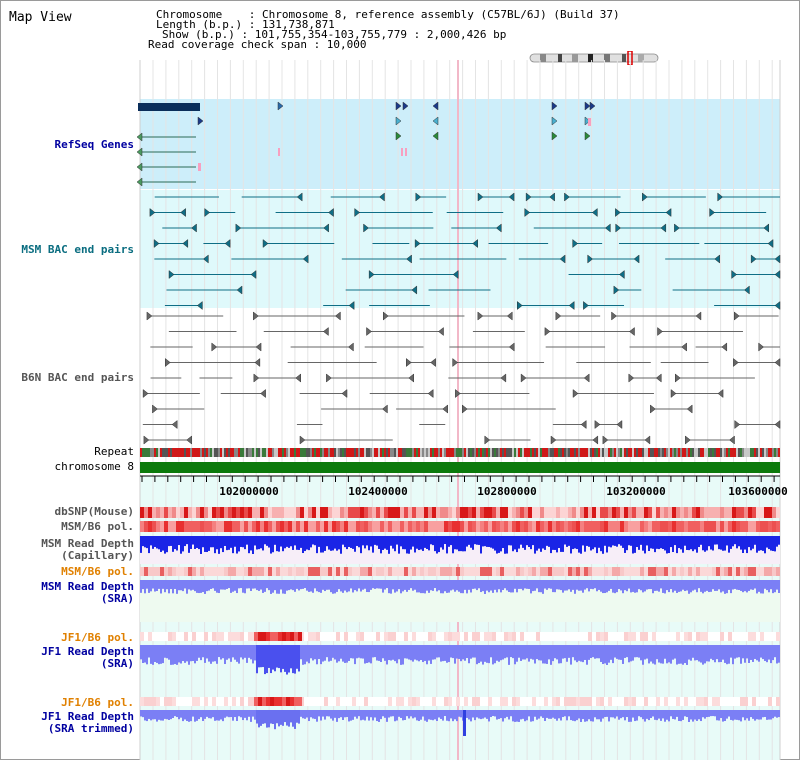 The height and width of the screenshot is (760, 800). Describe the element at coordinates (97, 526) in the screenshot. I see `track-label-msm-pol-1: MSM/B6 pol.` at that location.